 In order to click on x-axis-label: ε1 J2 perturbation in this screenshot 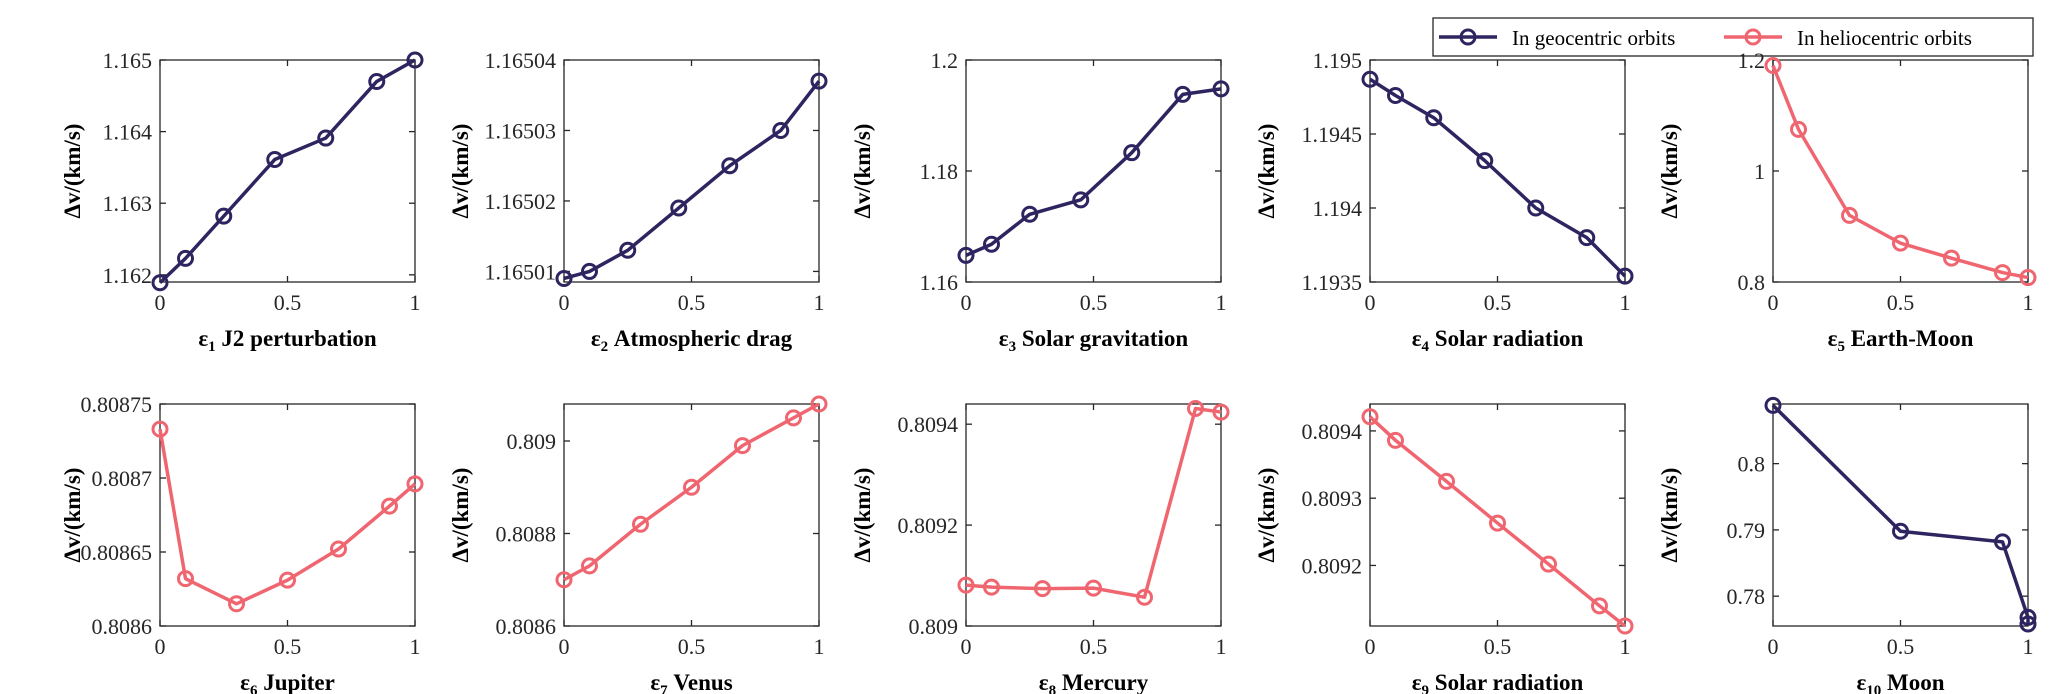, I will do `click(287, 340)`.